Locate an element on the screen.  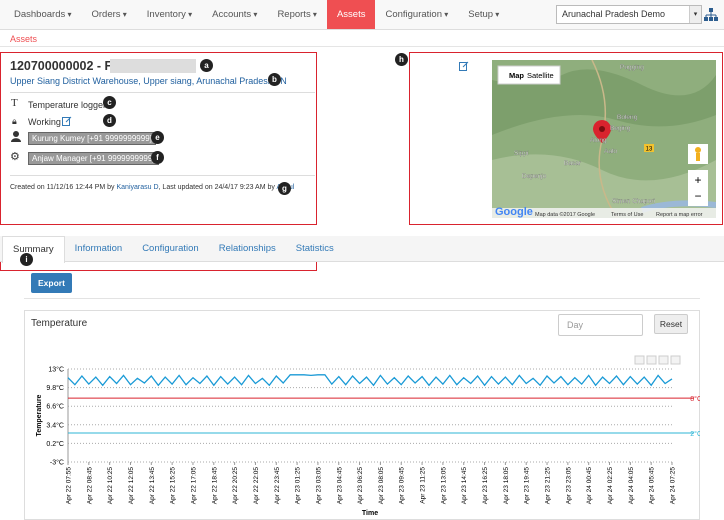
x-tick-label: Apr 23 18:05 is located at coordinates (506, 486).